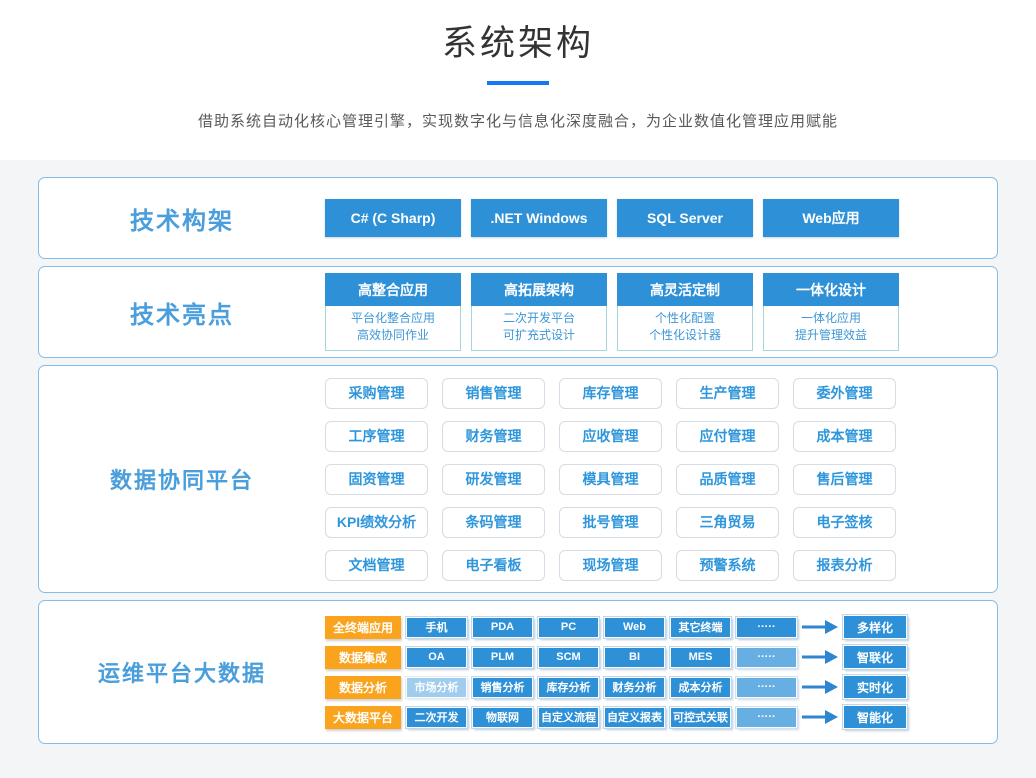  Describe the element at coordinates (502, 717) in the screenshot. I see `bigdata-cell: 物联网` at that location.